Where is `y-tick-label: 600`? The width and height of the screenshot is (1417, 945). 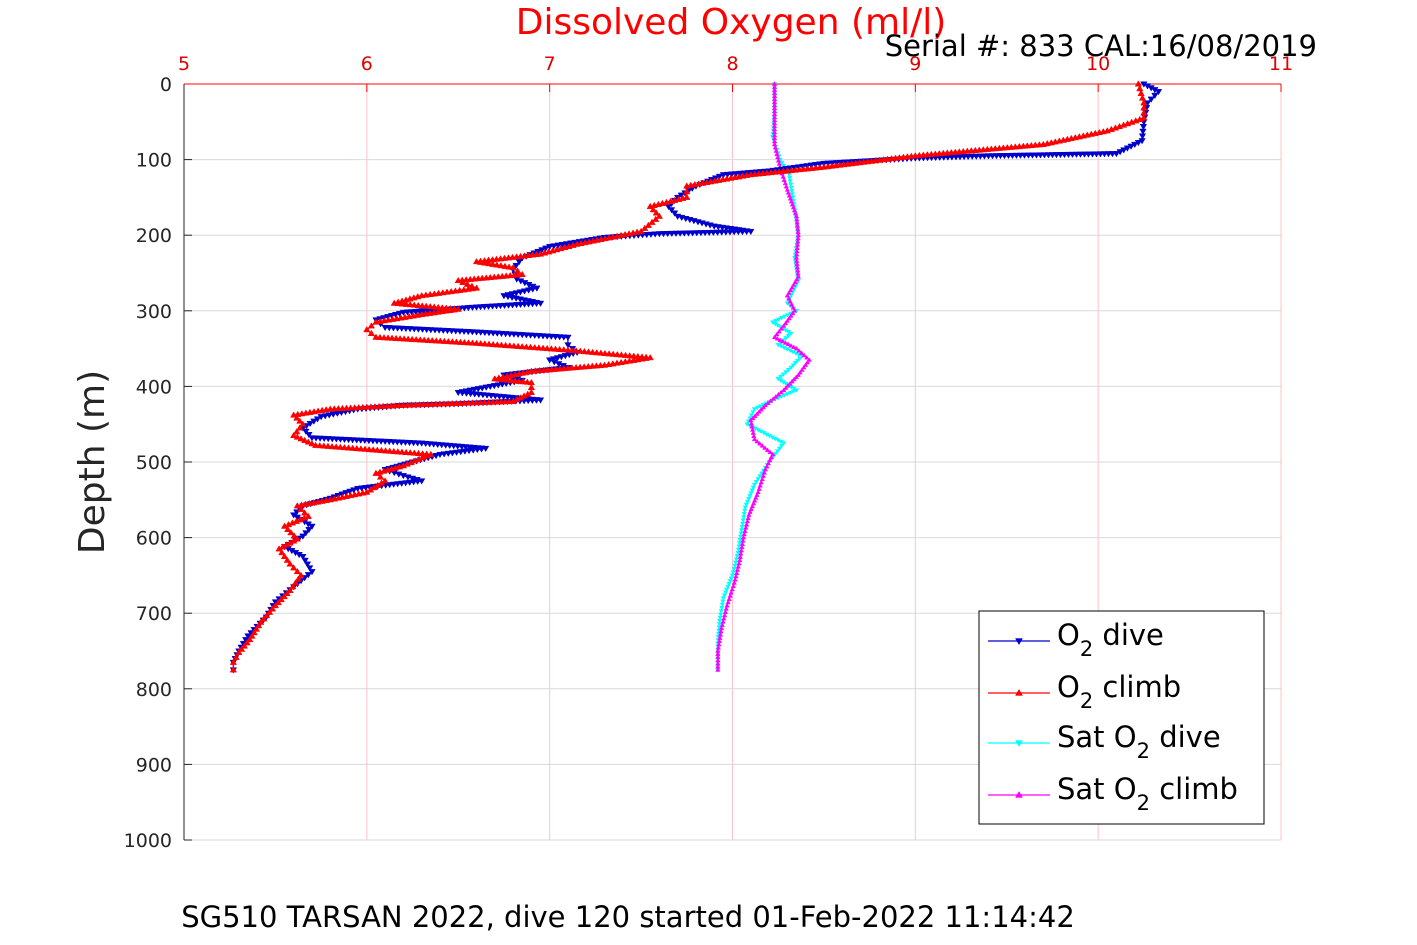
y-tick-label: 600 is located at coordinates (154, 539).